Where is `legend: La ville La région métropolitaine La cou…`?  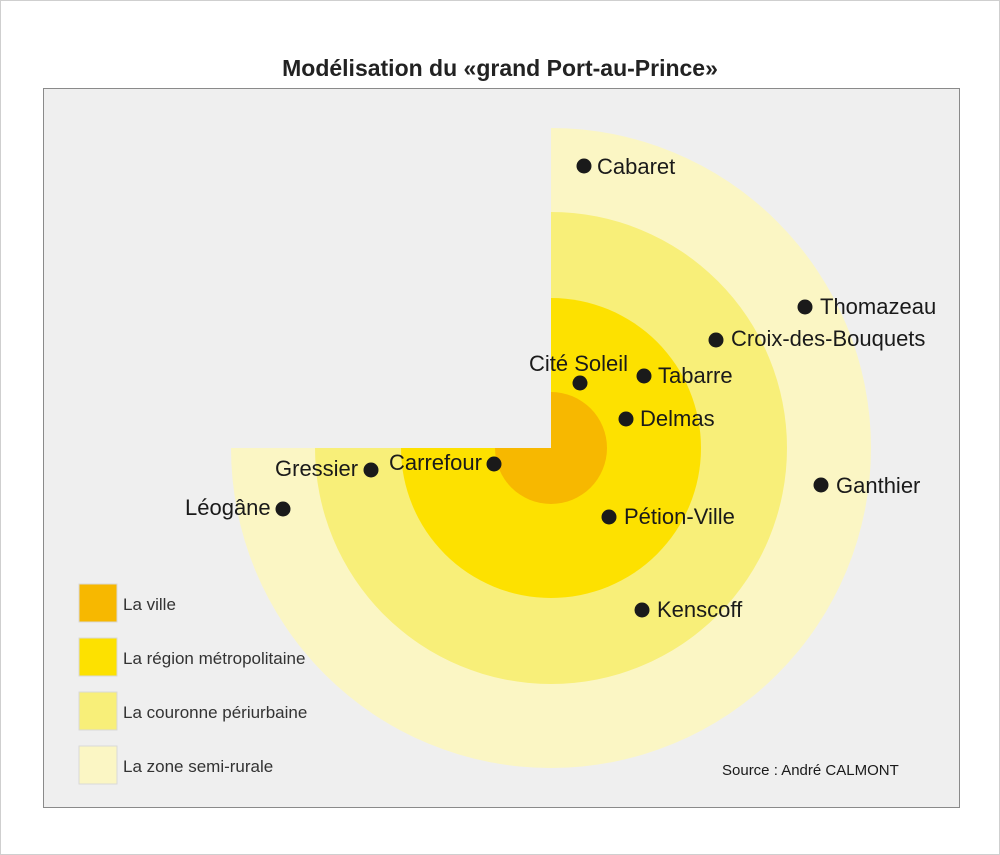
legend: La ville La région métropolitaine La cou… is located at coordinates (192, 684).